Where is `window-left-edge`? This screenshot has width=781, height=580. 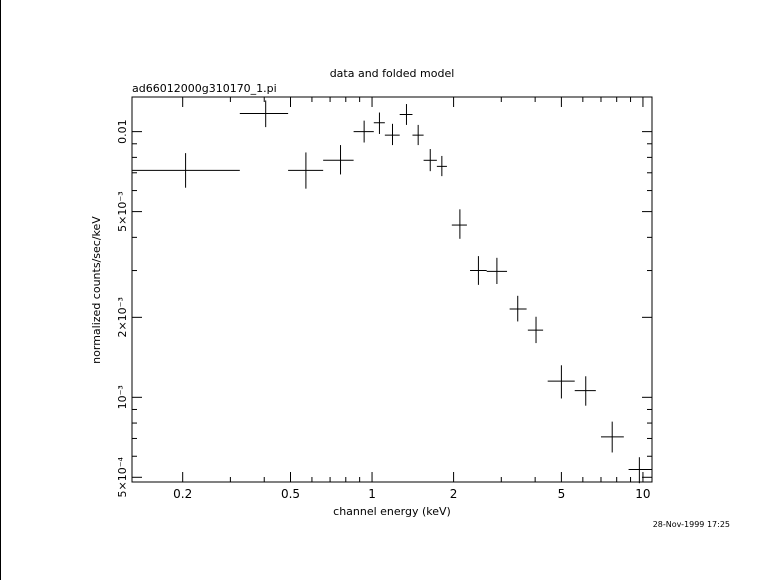 window-left-edge is located at coordinates (0, 290).